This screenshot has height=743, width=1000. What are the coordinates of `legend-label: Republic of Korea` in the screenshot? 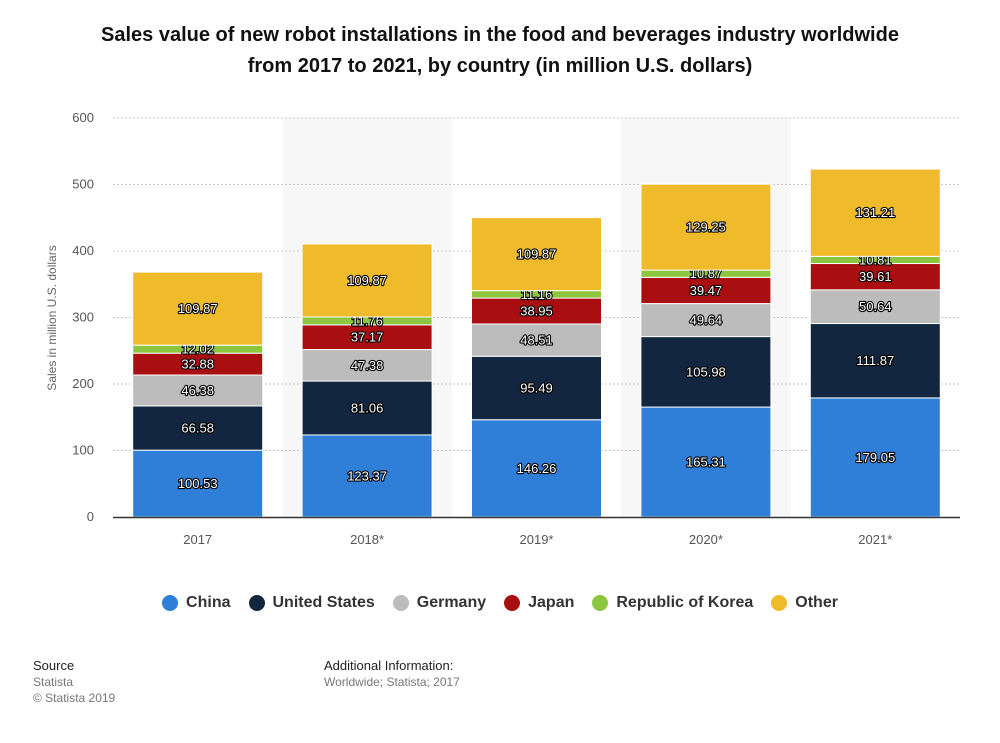 It's located at (685, 602).